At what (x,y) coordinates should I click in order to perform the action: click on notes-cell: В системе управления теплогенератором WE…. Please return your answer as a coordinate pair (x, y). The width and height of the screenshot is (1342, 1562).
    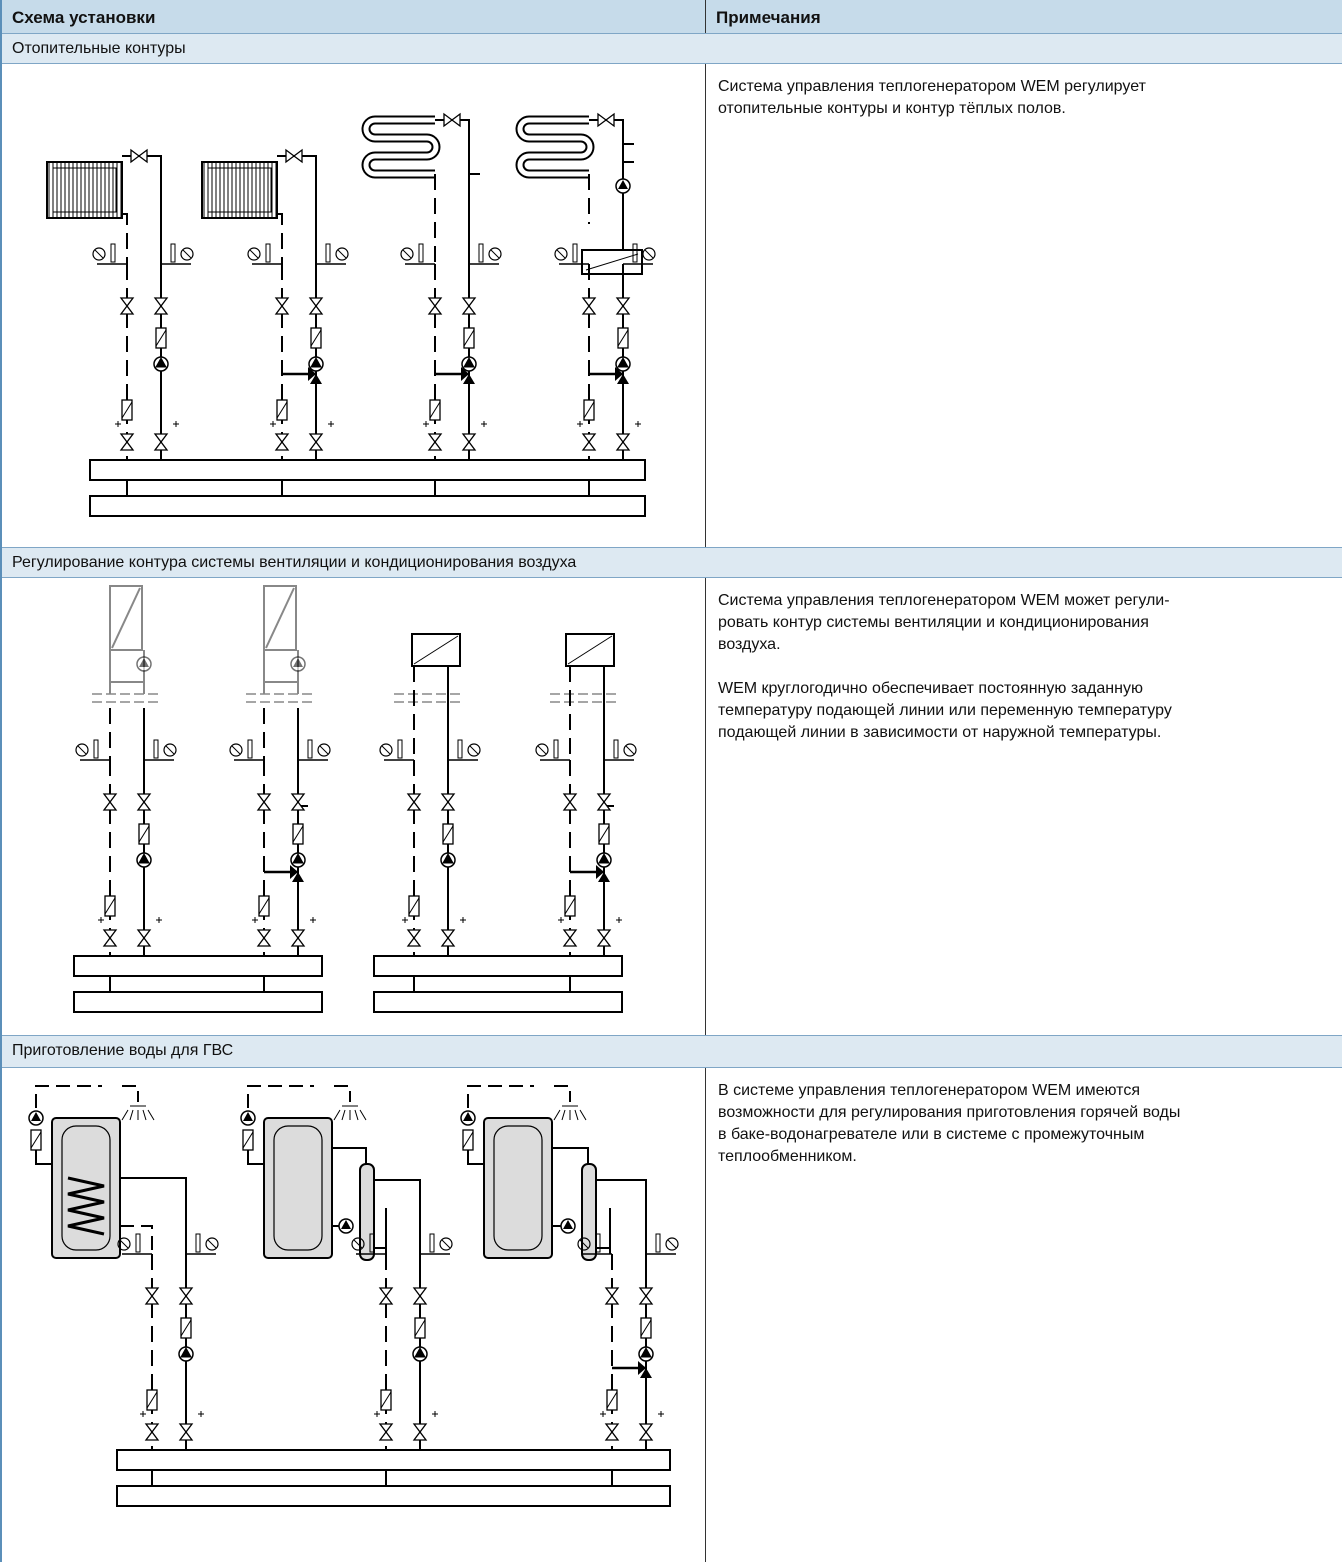
    Looking at the image, I should click on (1024, 1315).